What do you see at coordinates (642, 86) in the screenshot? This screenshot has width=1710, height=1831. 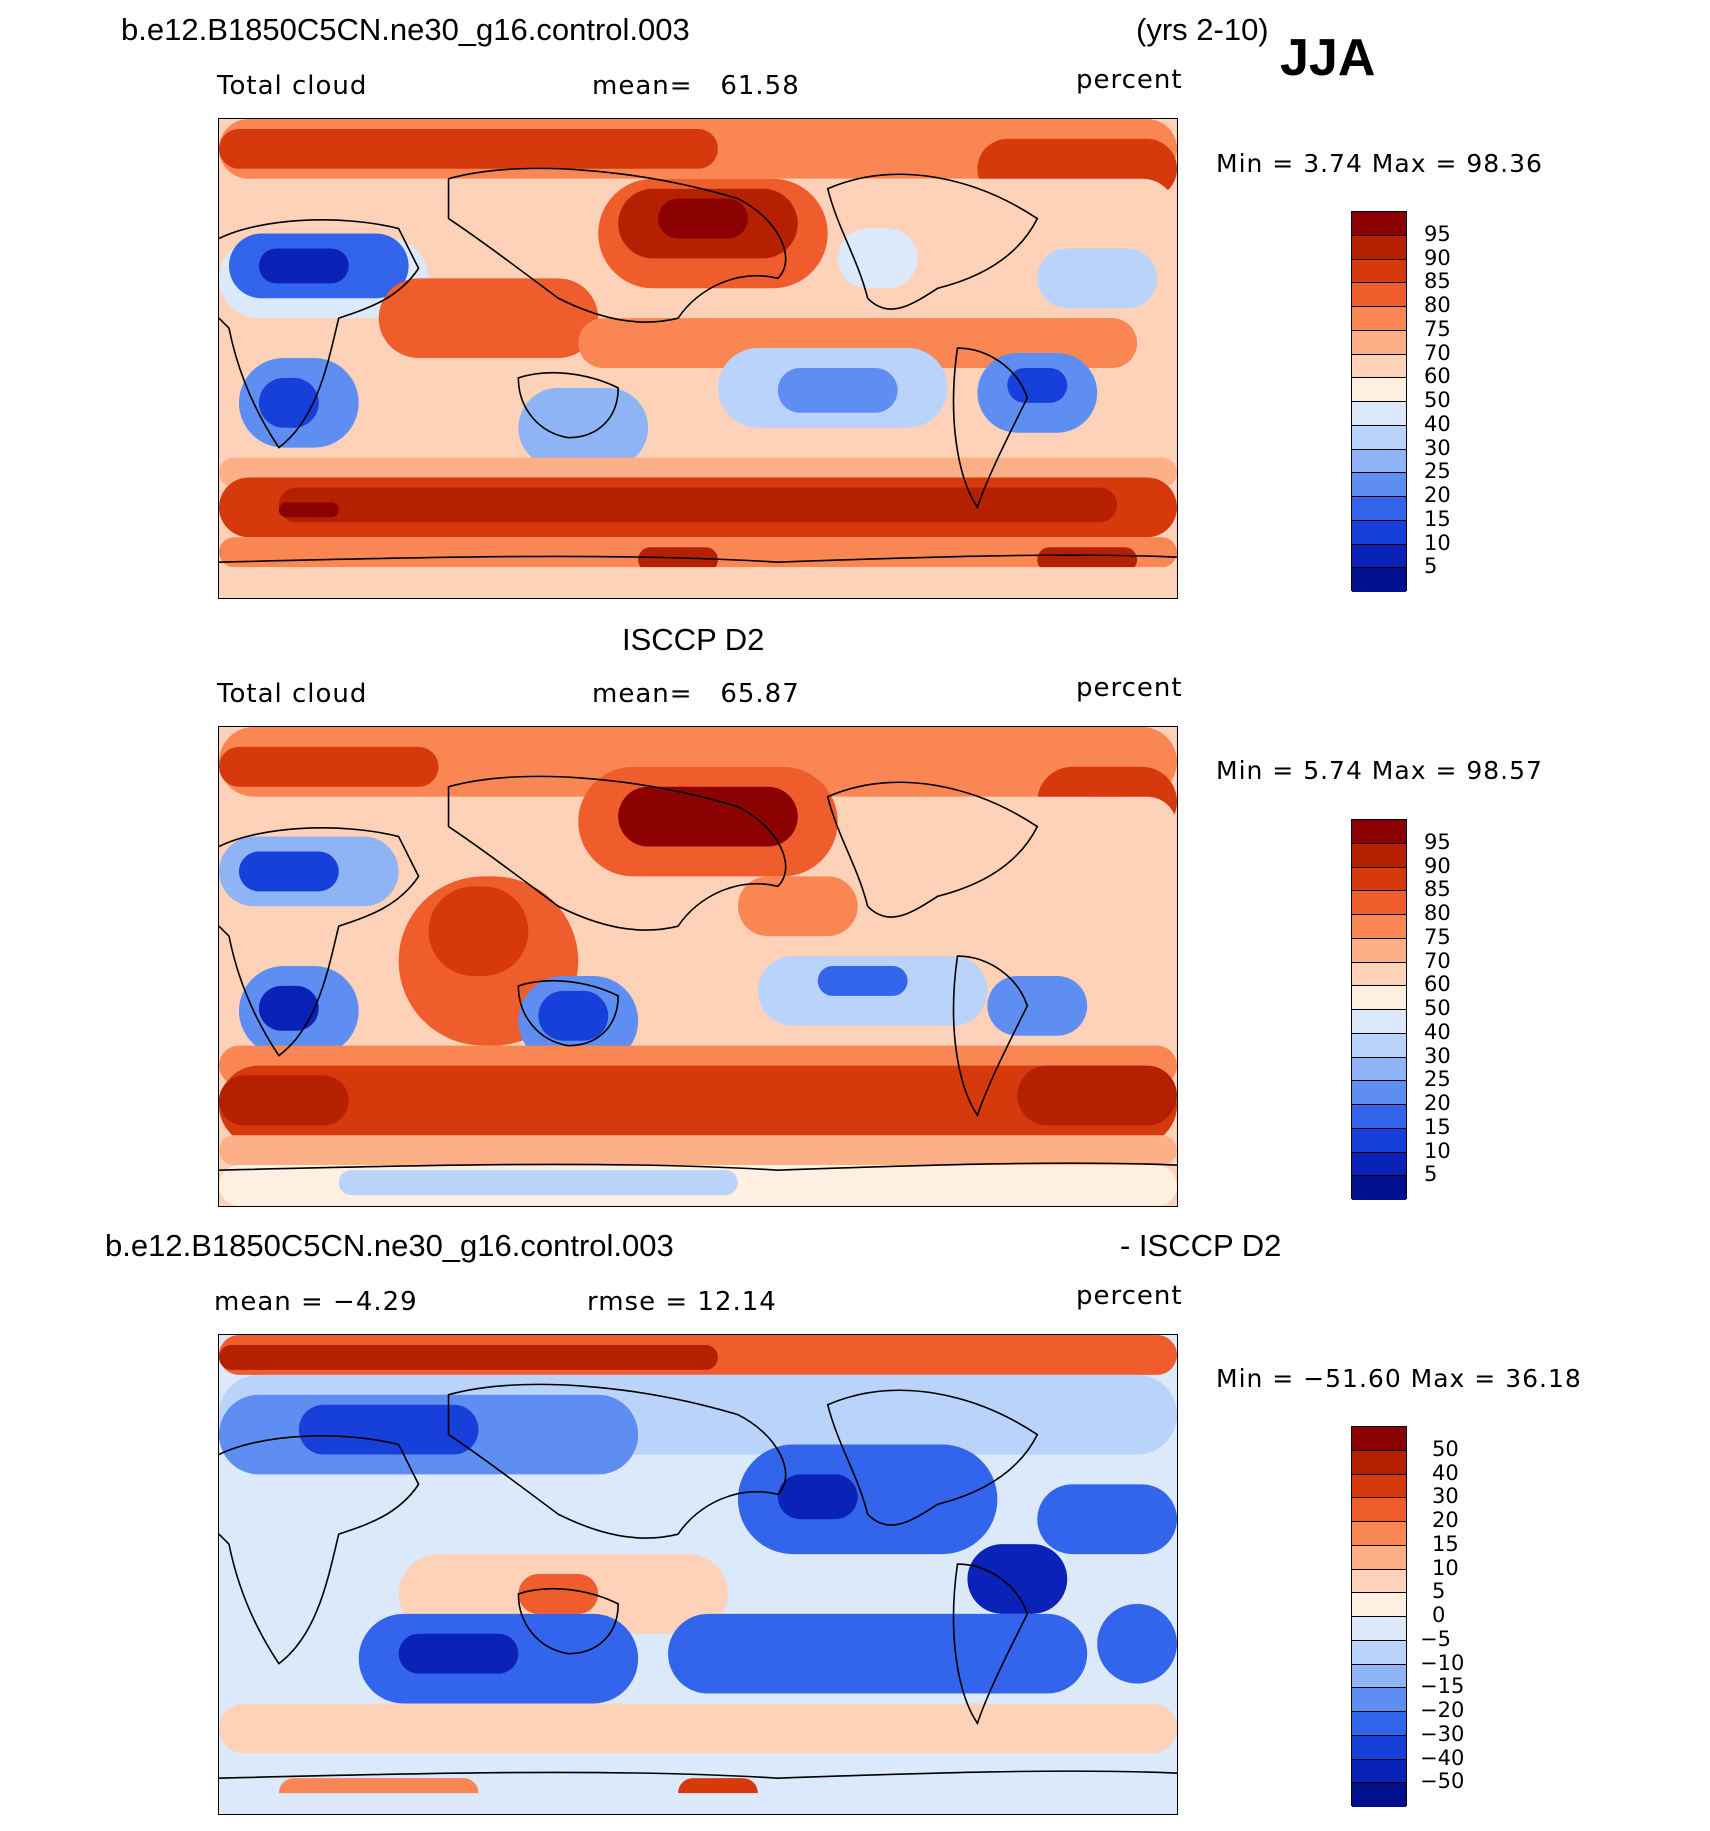 I see `panel1-mean-key: mean=` at bounding box center [642, 86].